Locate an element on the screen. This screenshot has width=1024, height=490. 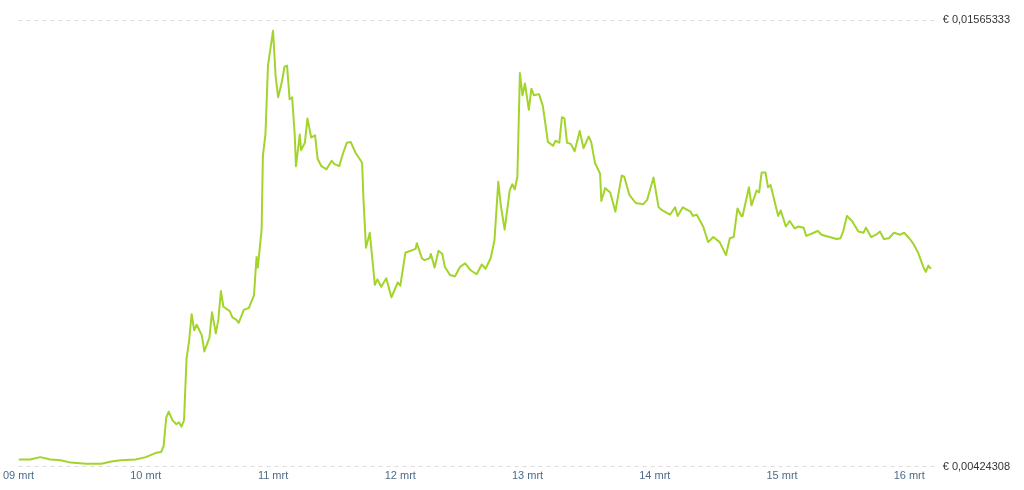
x-tick-label: 09 mrt is located at coordinates (18, 475).